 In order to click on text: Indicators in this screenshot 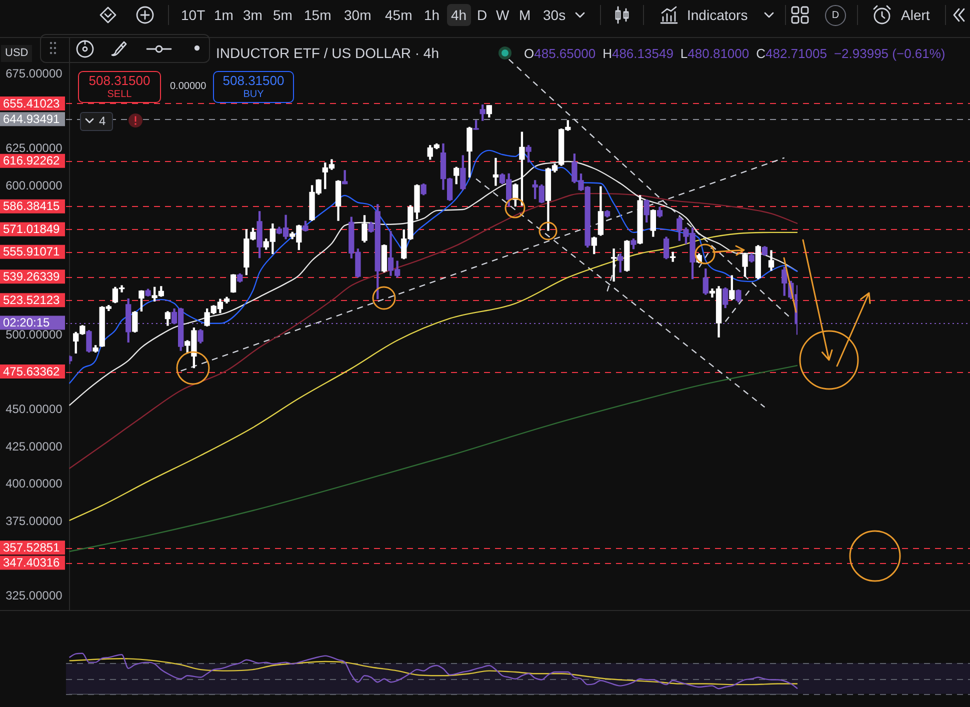, I will do `click(717, 15)`.